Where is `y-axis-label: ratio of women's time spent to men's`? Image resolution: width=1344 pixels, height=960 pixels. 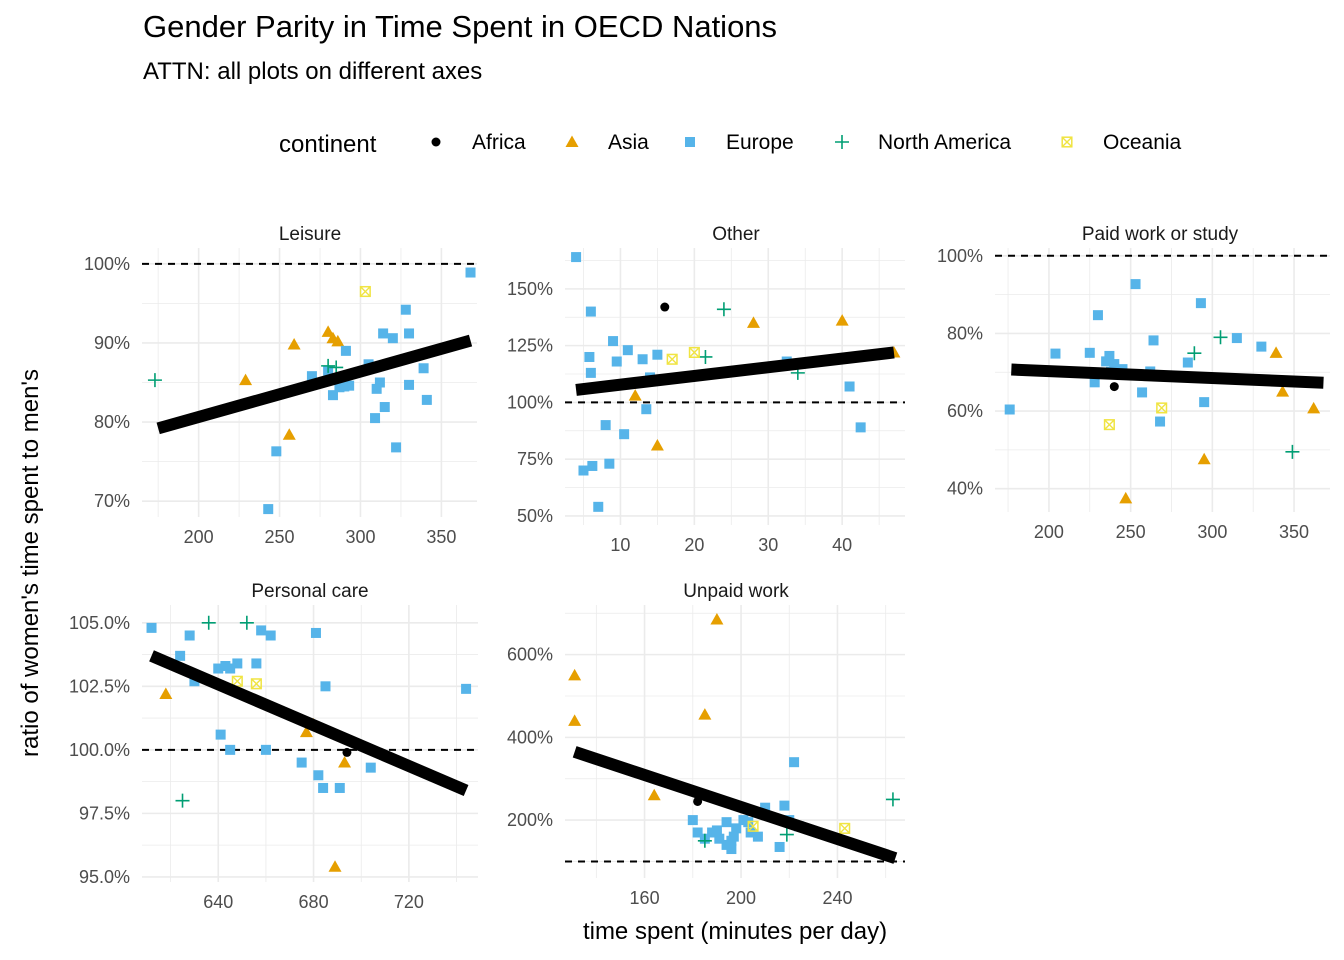
y-axis-label: ratio of women's time spent to men's is located at coordinates (30, 563).